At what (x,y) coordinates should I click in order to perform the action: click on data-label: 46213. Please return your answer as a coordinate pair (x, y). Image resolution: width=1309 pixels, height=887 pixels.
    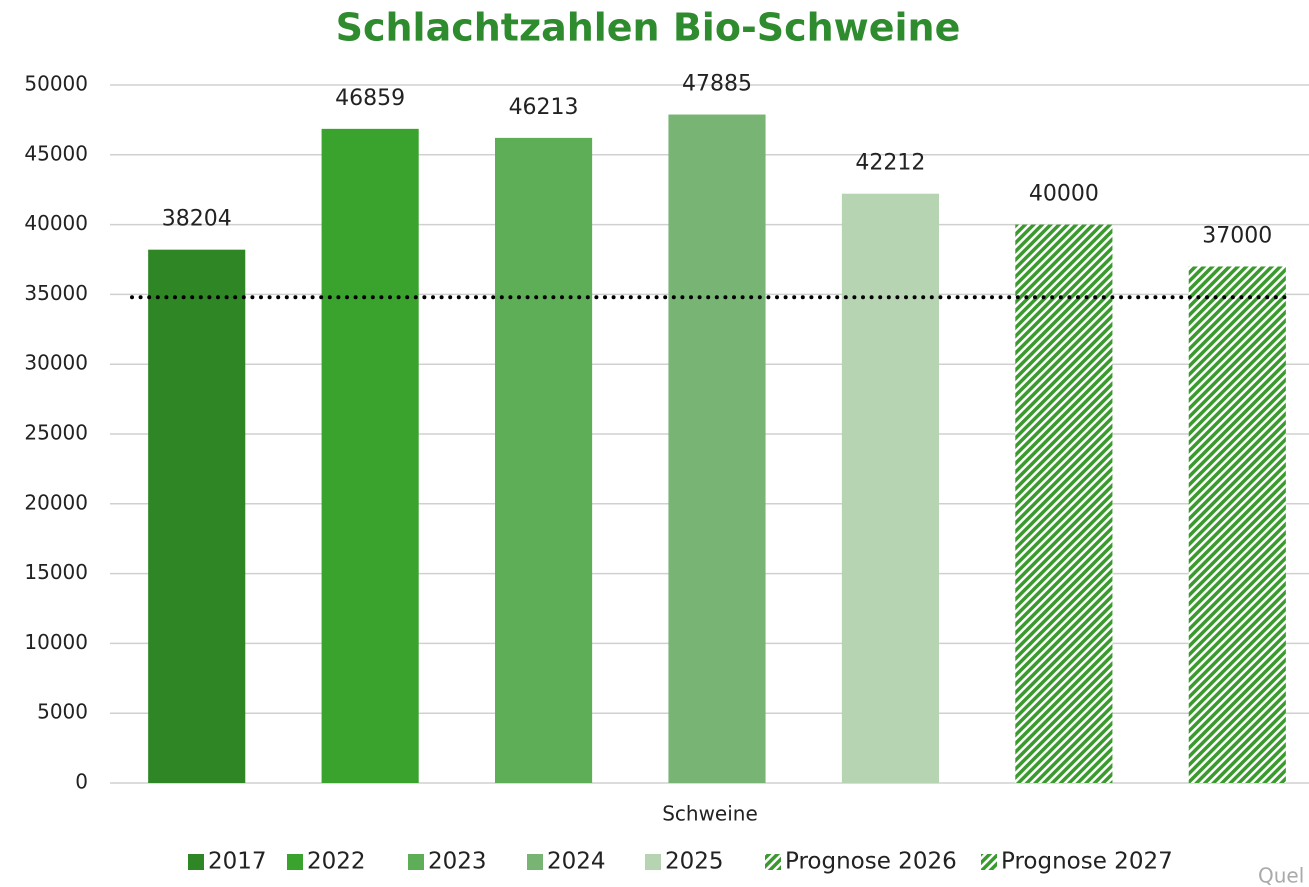
    Looking at the image, I should click on (544, 107).